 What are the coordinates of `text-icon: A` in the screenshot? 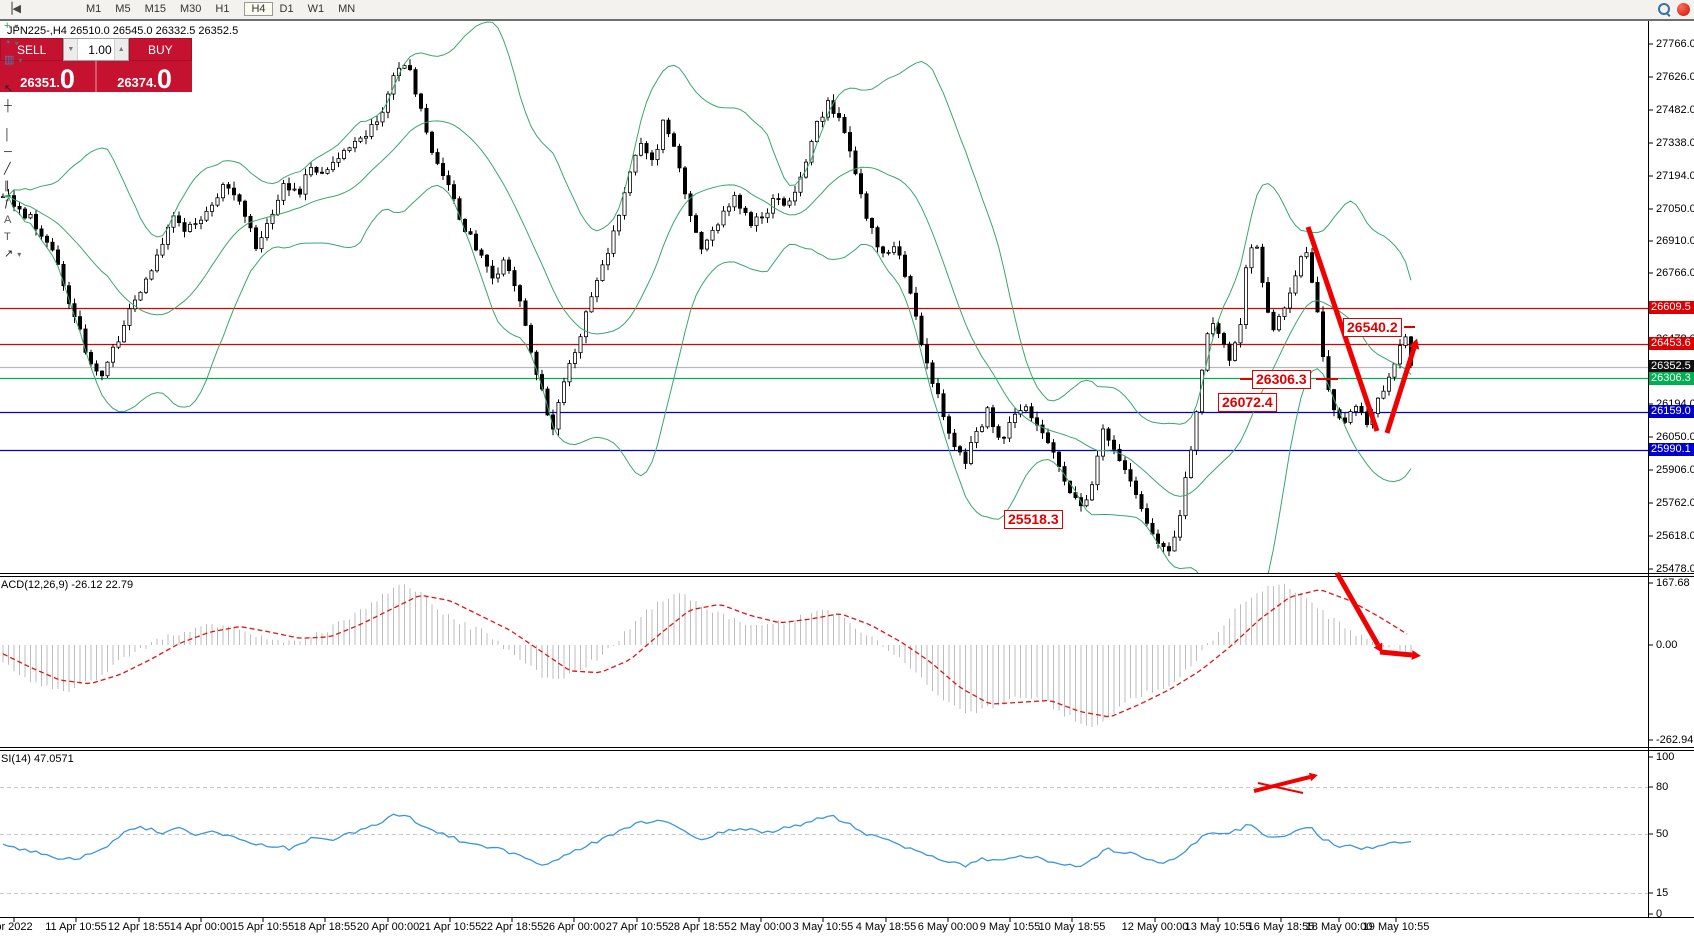 It's located at (8, 220).